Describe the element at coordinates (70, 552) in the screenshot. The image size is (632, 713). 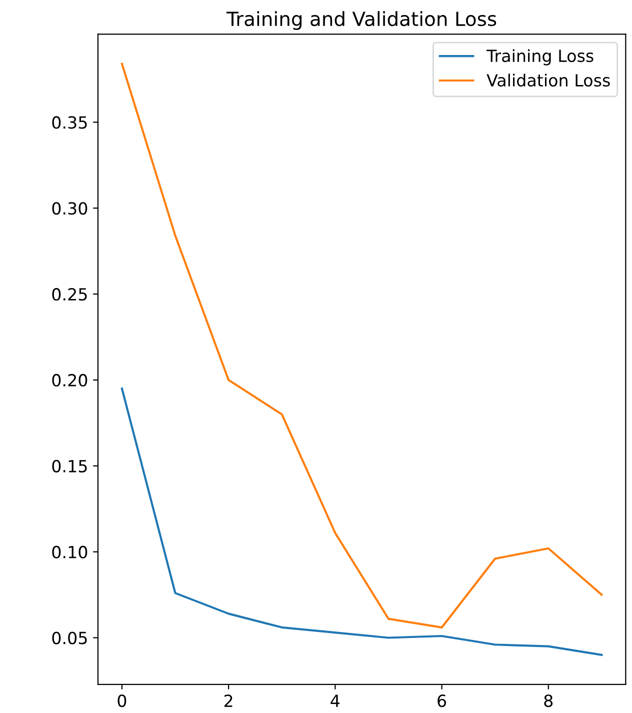
I see `y-tick-label: 0.10` at that location.